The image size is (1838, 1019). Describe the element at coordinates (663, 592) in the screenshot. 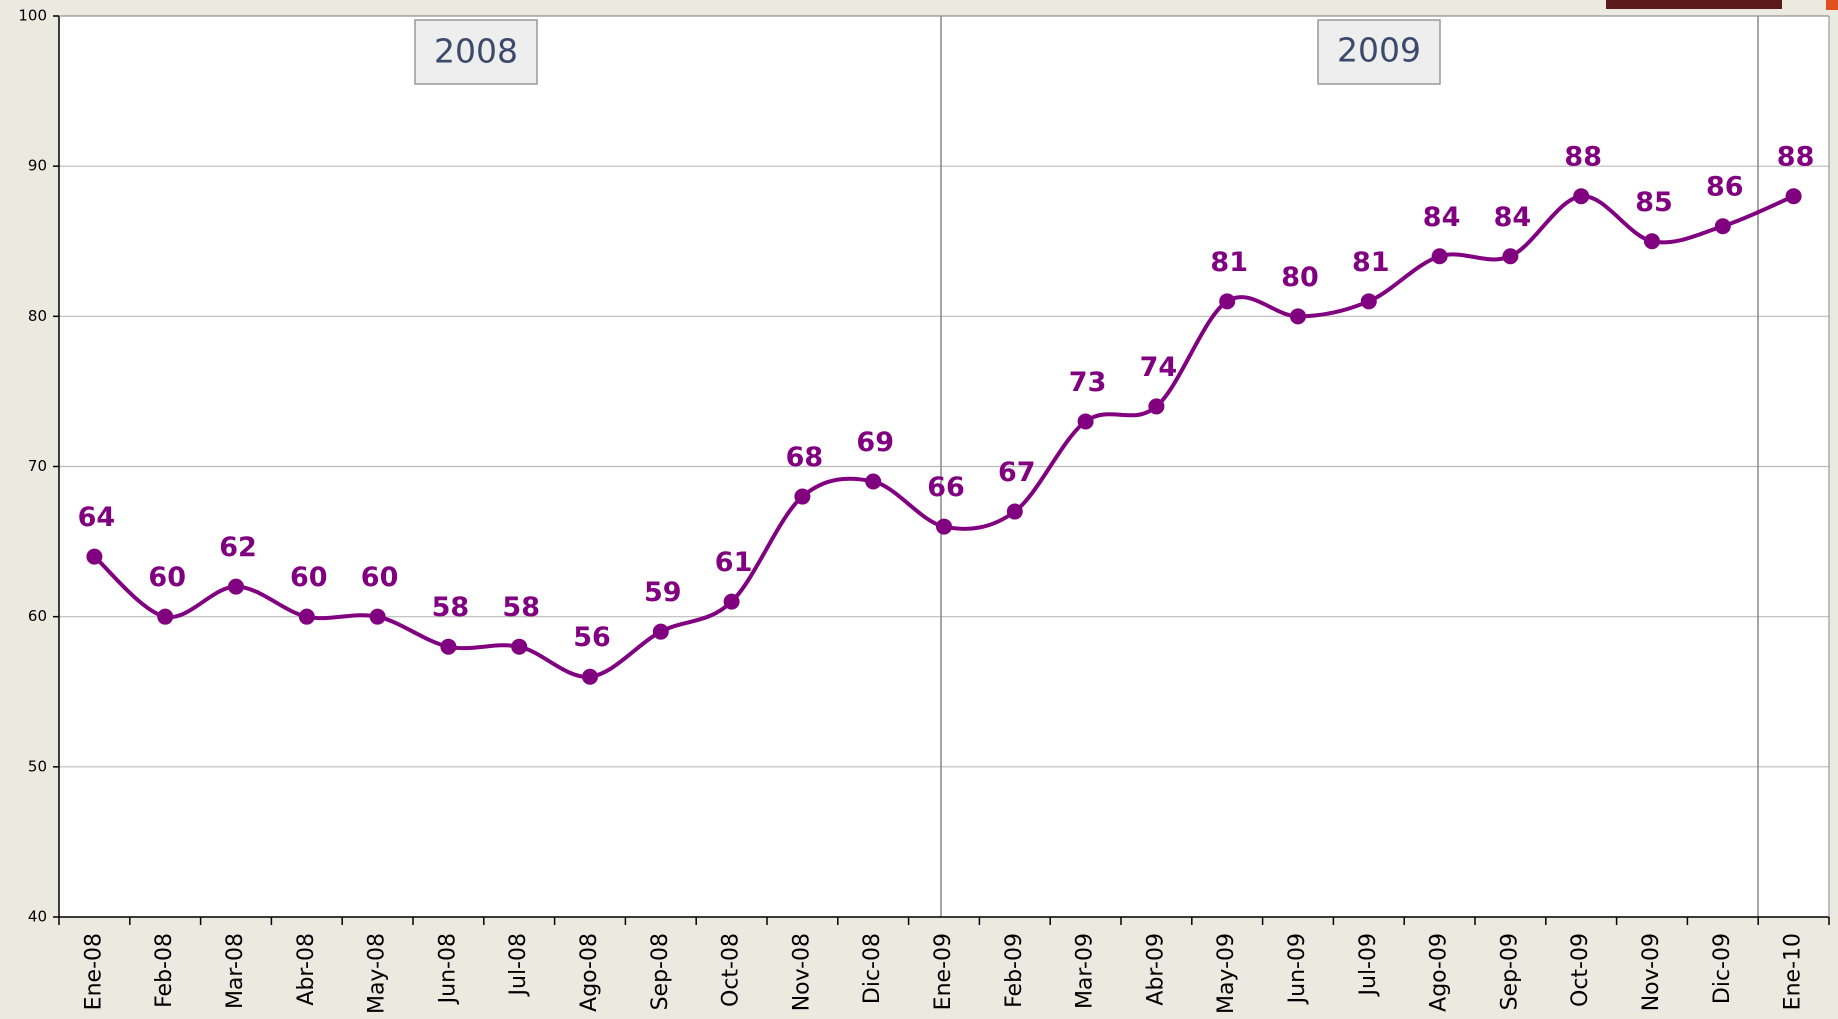

I see `data-label: 59` at that location.